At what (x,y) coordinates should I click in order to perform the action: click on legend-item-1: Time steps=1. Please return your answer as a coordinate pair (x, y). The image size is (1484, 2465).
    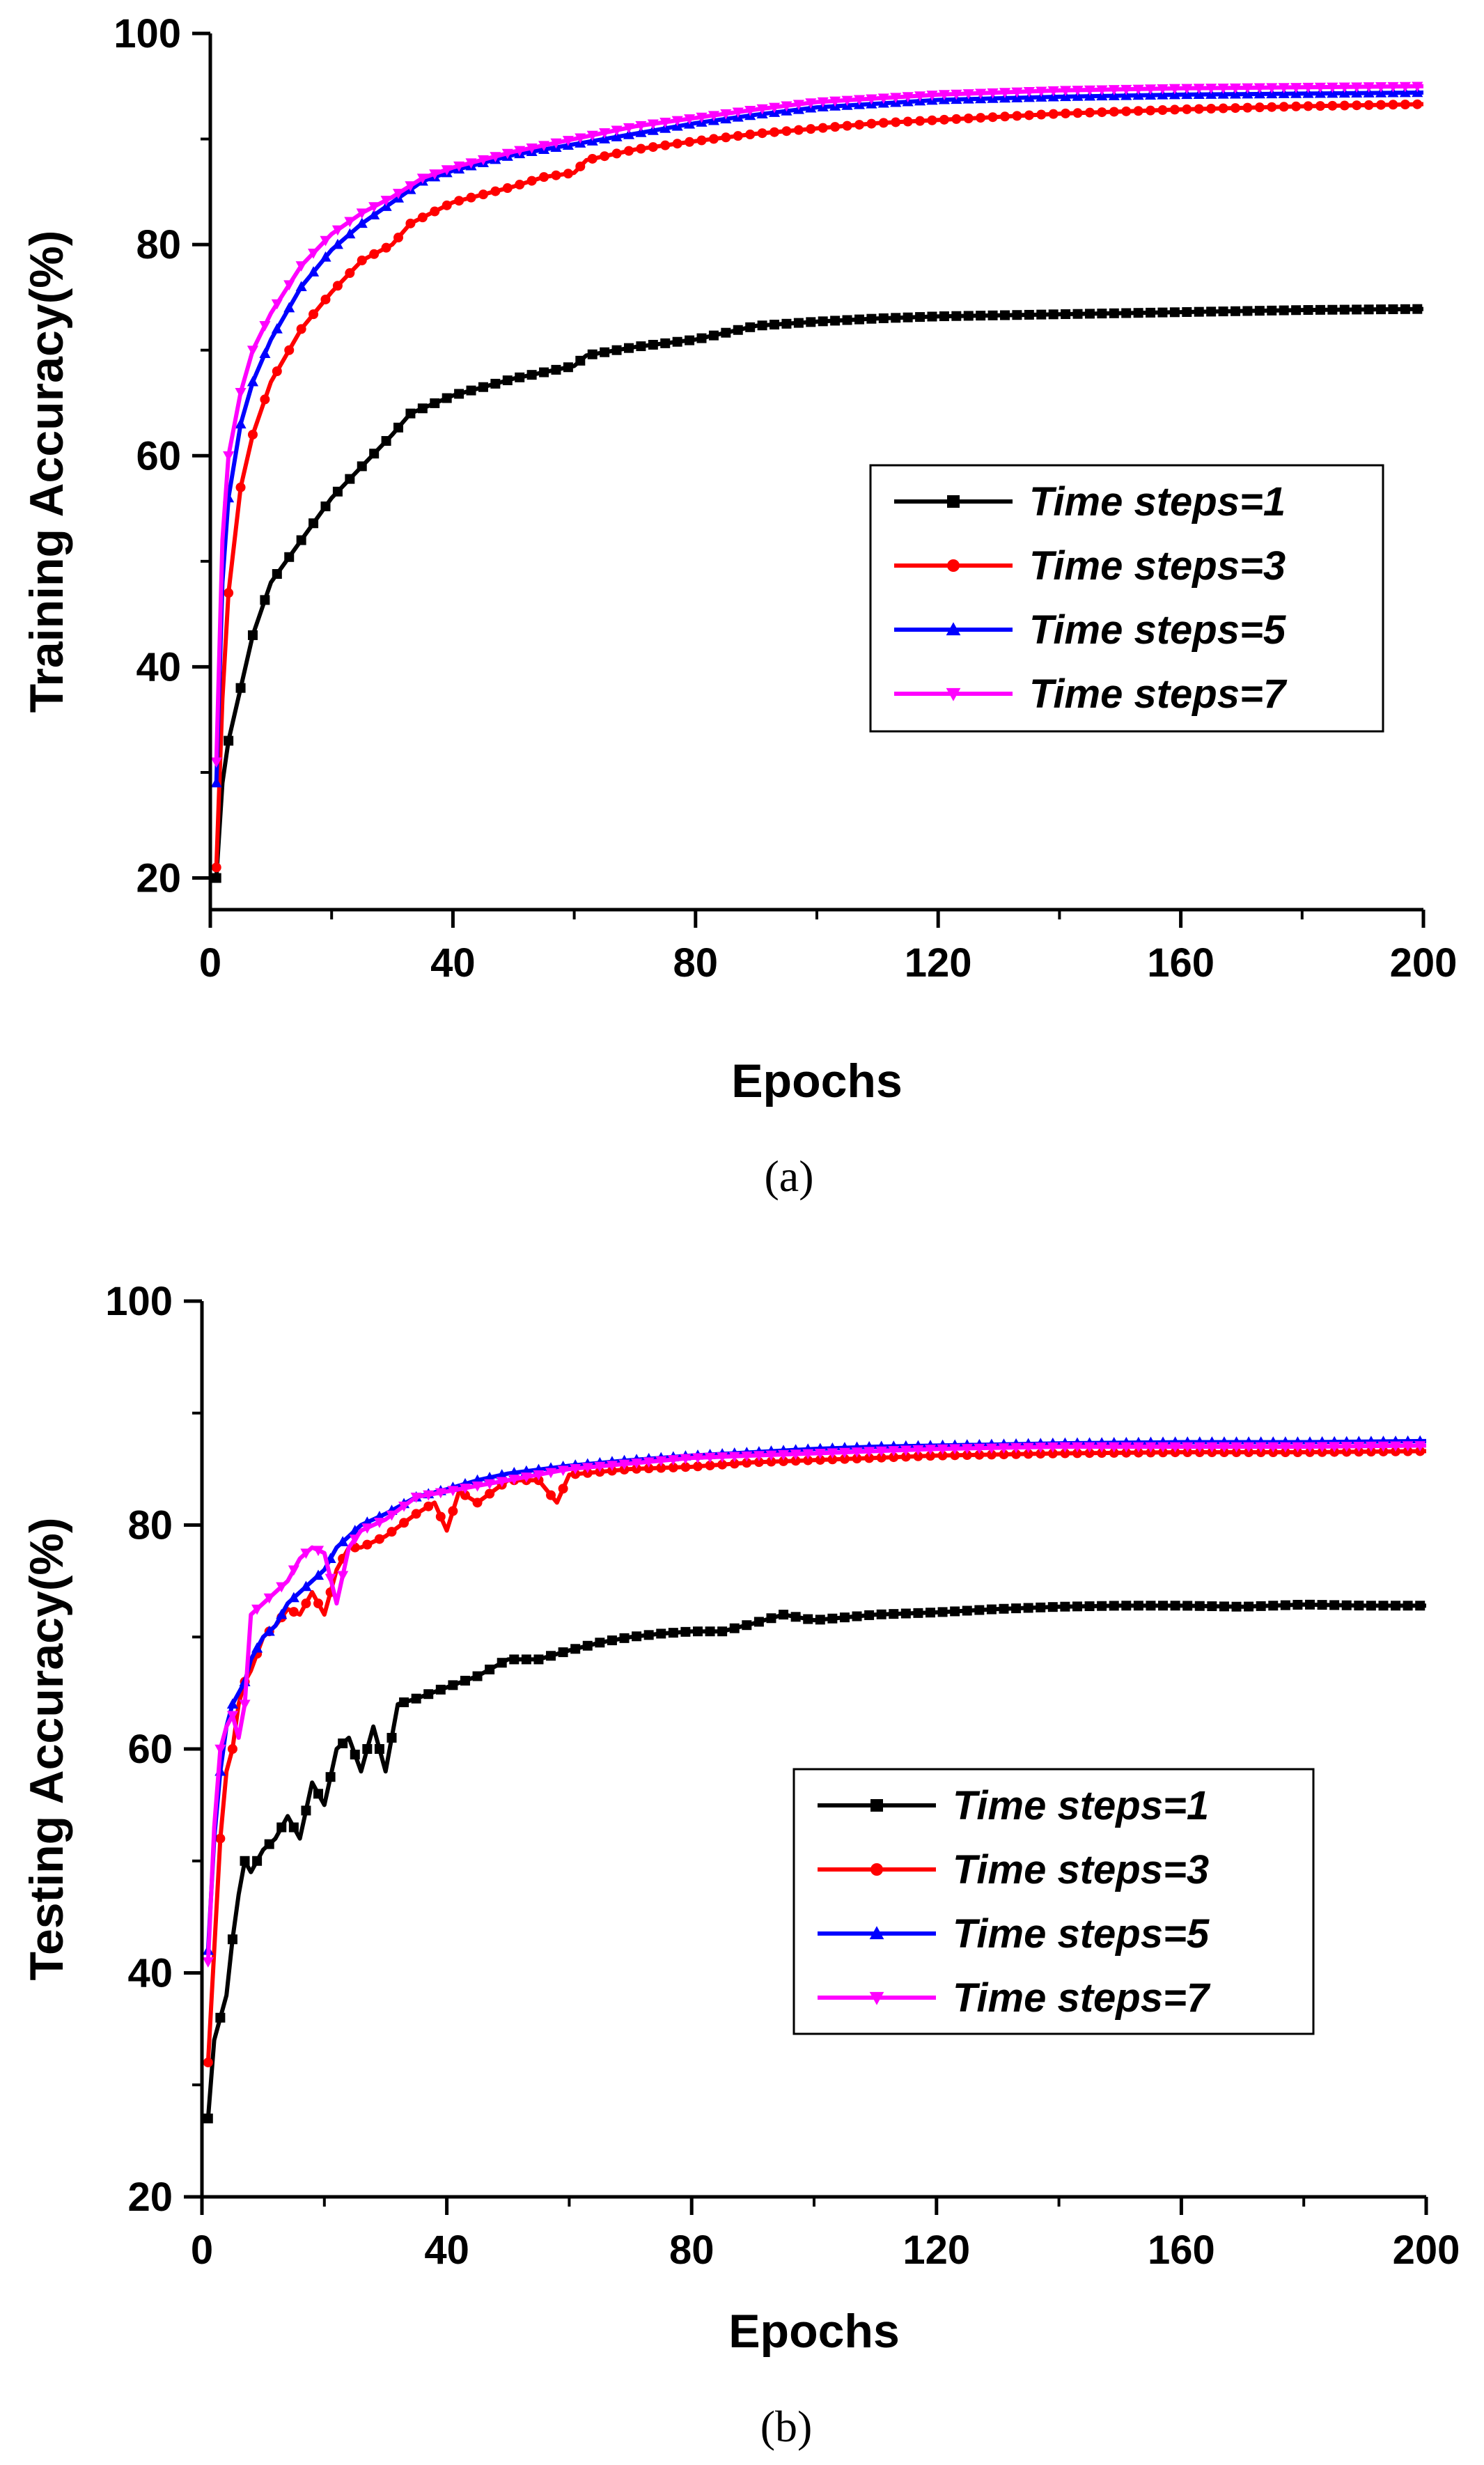
    Looking at the image, I should click on (1090, 501).